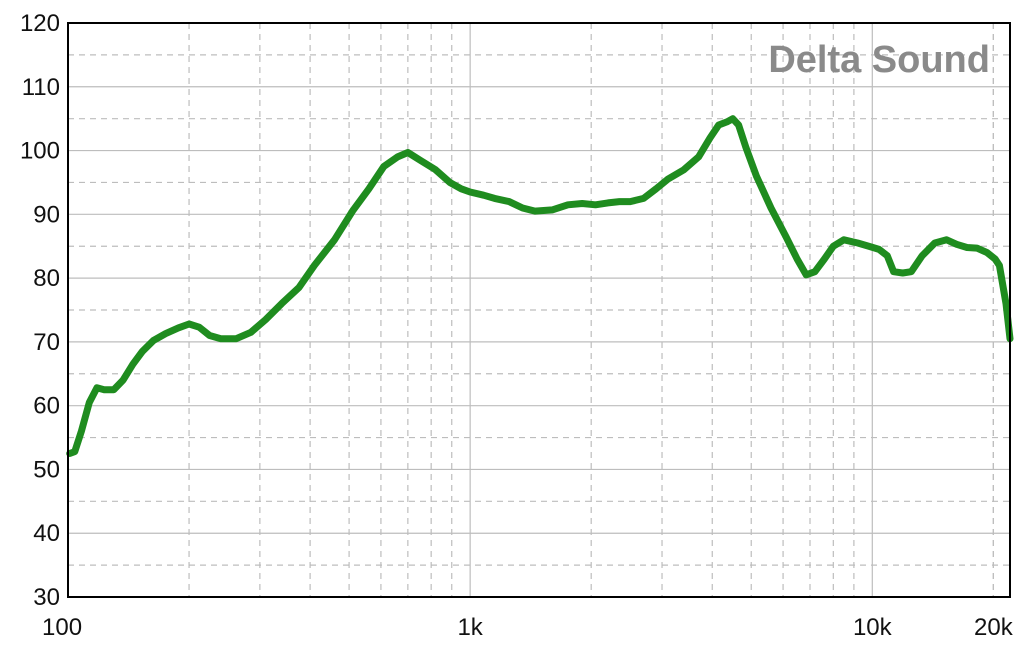 This screenshot has height=645, width=1019. I want to click on y-tick-label: 40, so click(46, 533).